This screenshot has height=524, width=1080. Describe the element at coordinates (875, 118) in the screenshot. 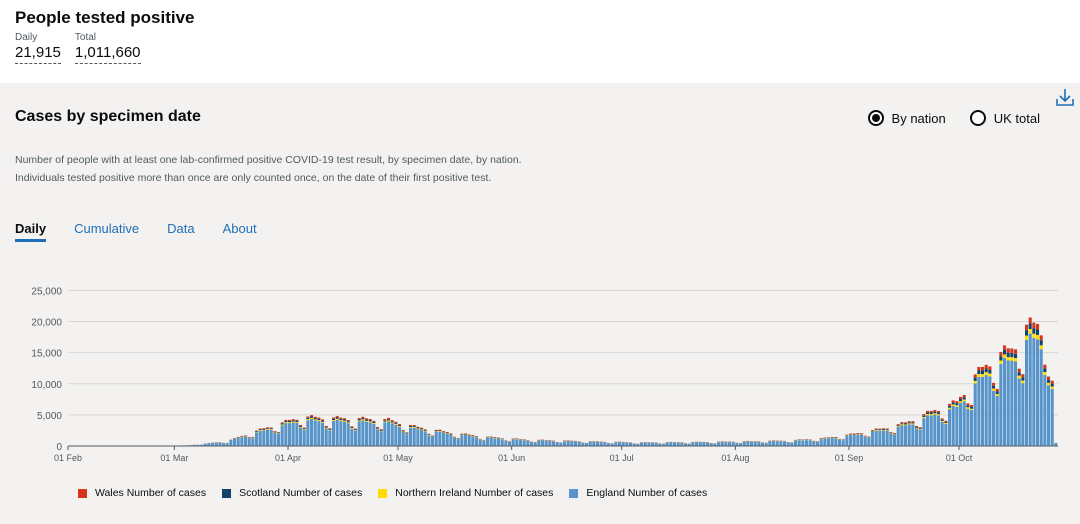

I see `radio-by-nation-circle` at that location.